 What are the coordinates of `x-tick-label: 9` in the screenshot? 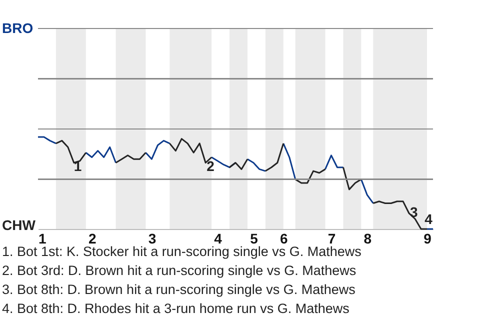 It's located at (428, 238).